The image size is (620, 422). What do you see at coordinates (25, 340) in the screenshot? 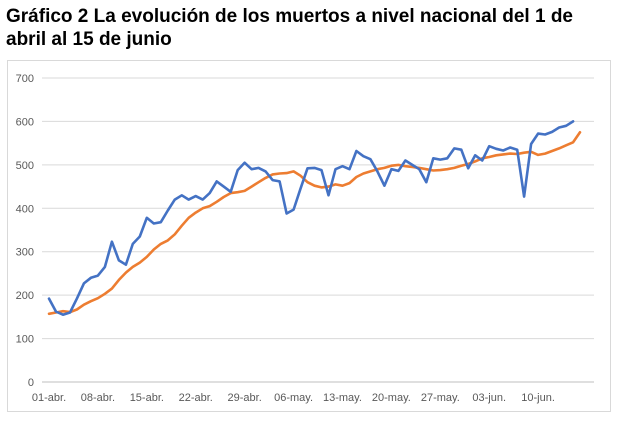
I see `y-tick-label: 100` at bounding box center [25, 340].